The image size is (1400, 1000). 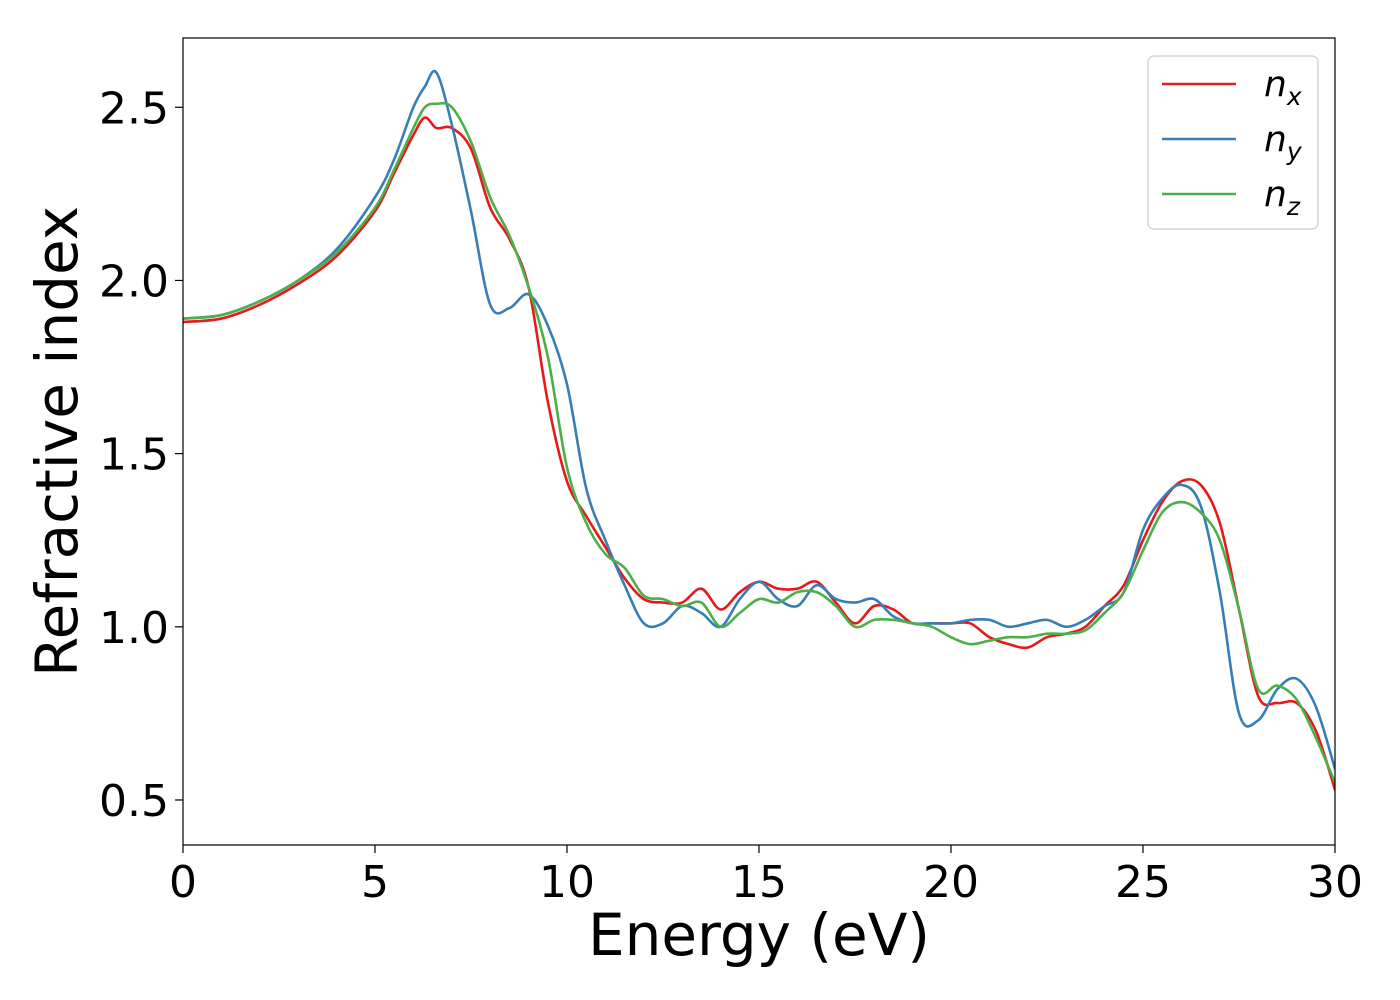 What do you see at coordinates (1282, 197) in the screenshot?
I see `legend-label-nz: nz` at bounding box center [1282, 197].